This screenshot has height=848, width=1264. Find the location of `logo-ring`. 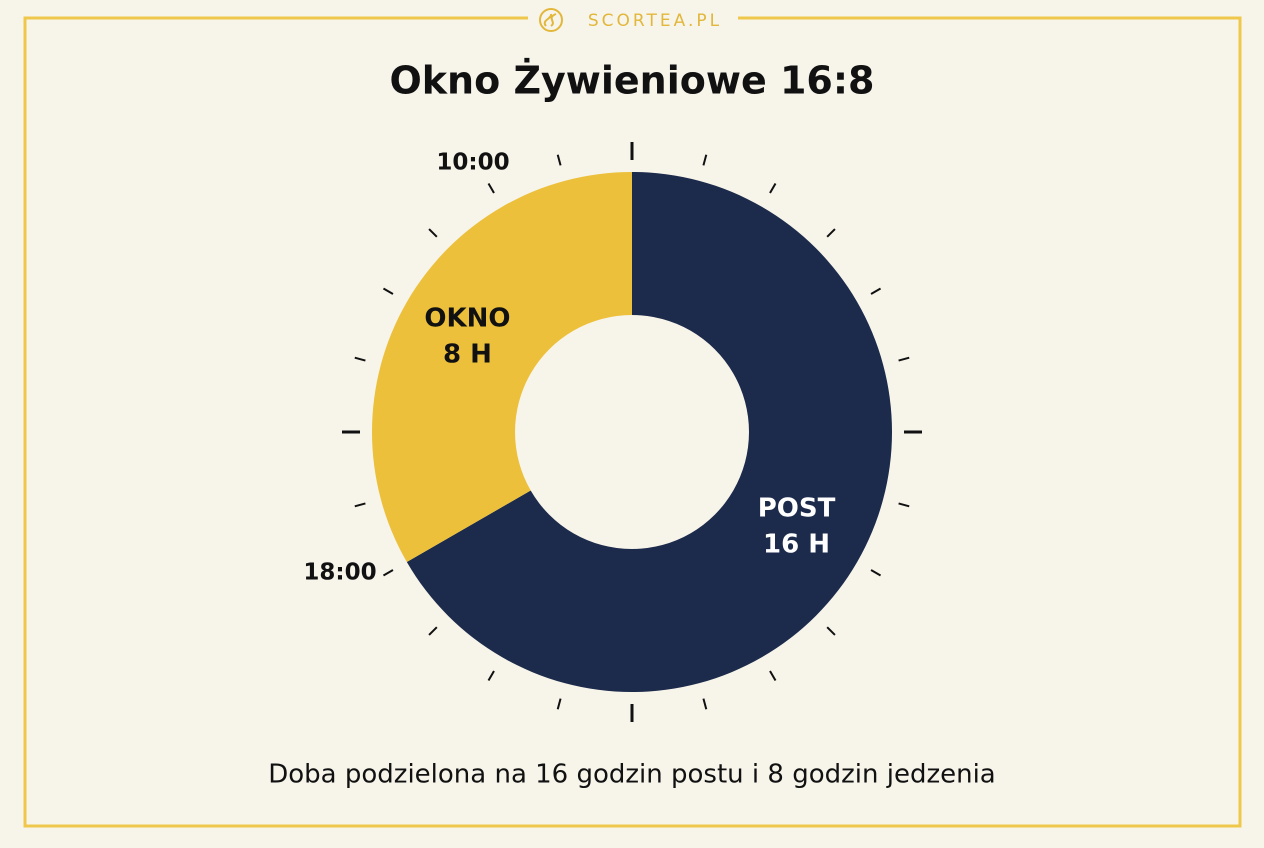

logo-ring is located at coordinates (551, 20).